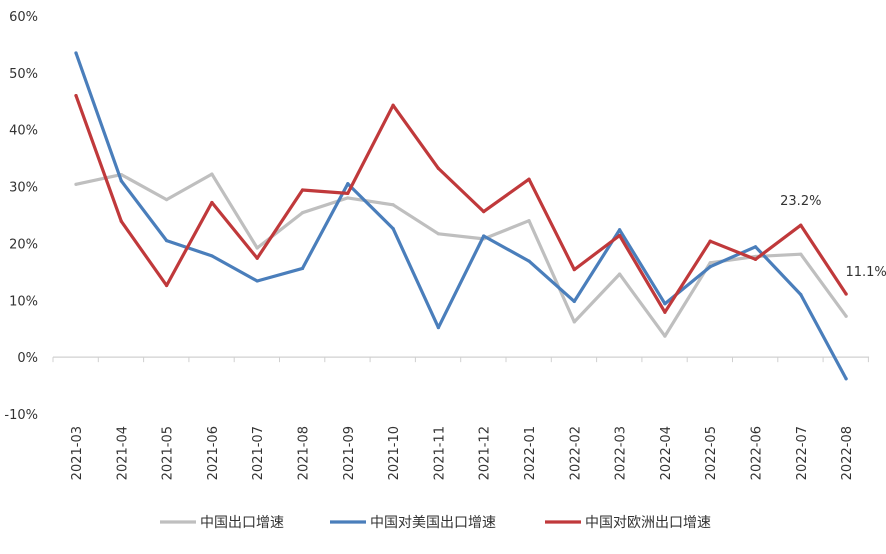  Describe the element at coordinates (530, 453) in the screenshot. I see `x-tick-label: 2022-01` at that location.